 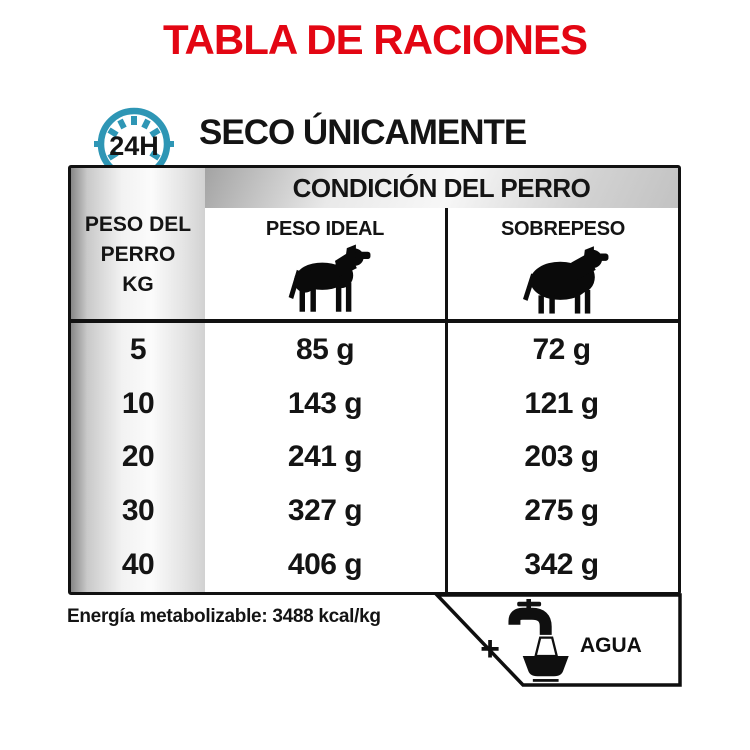 What do you see at coordinates (224, 616) in the screenshot?
I see `energy-note: Energía metabolizable: 3488 kcal/kg` at bounding box center [224, 616].